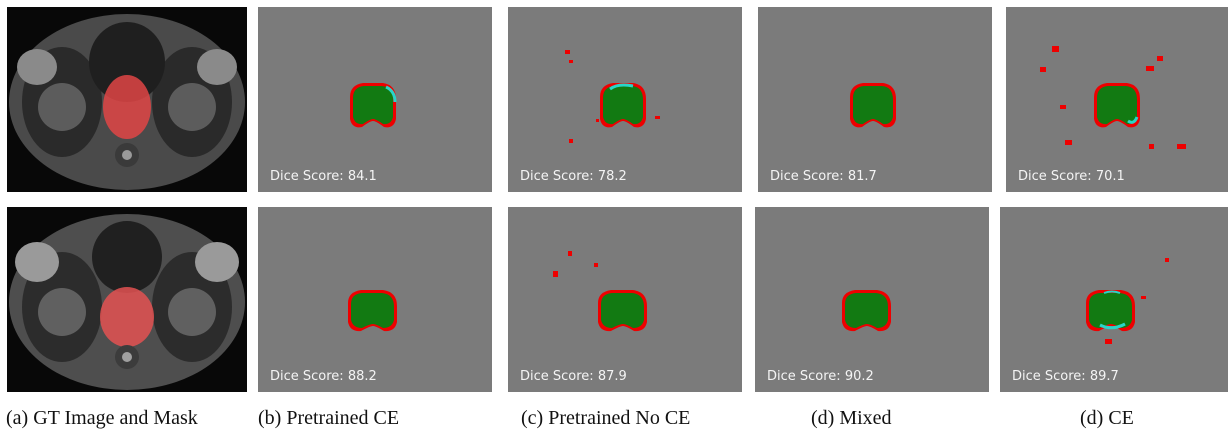  I want to click on seg-panel-pretrained-ce-row-1: Dice Score: 84.1, so click(375, 99).